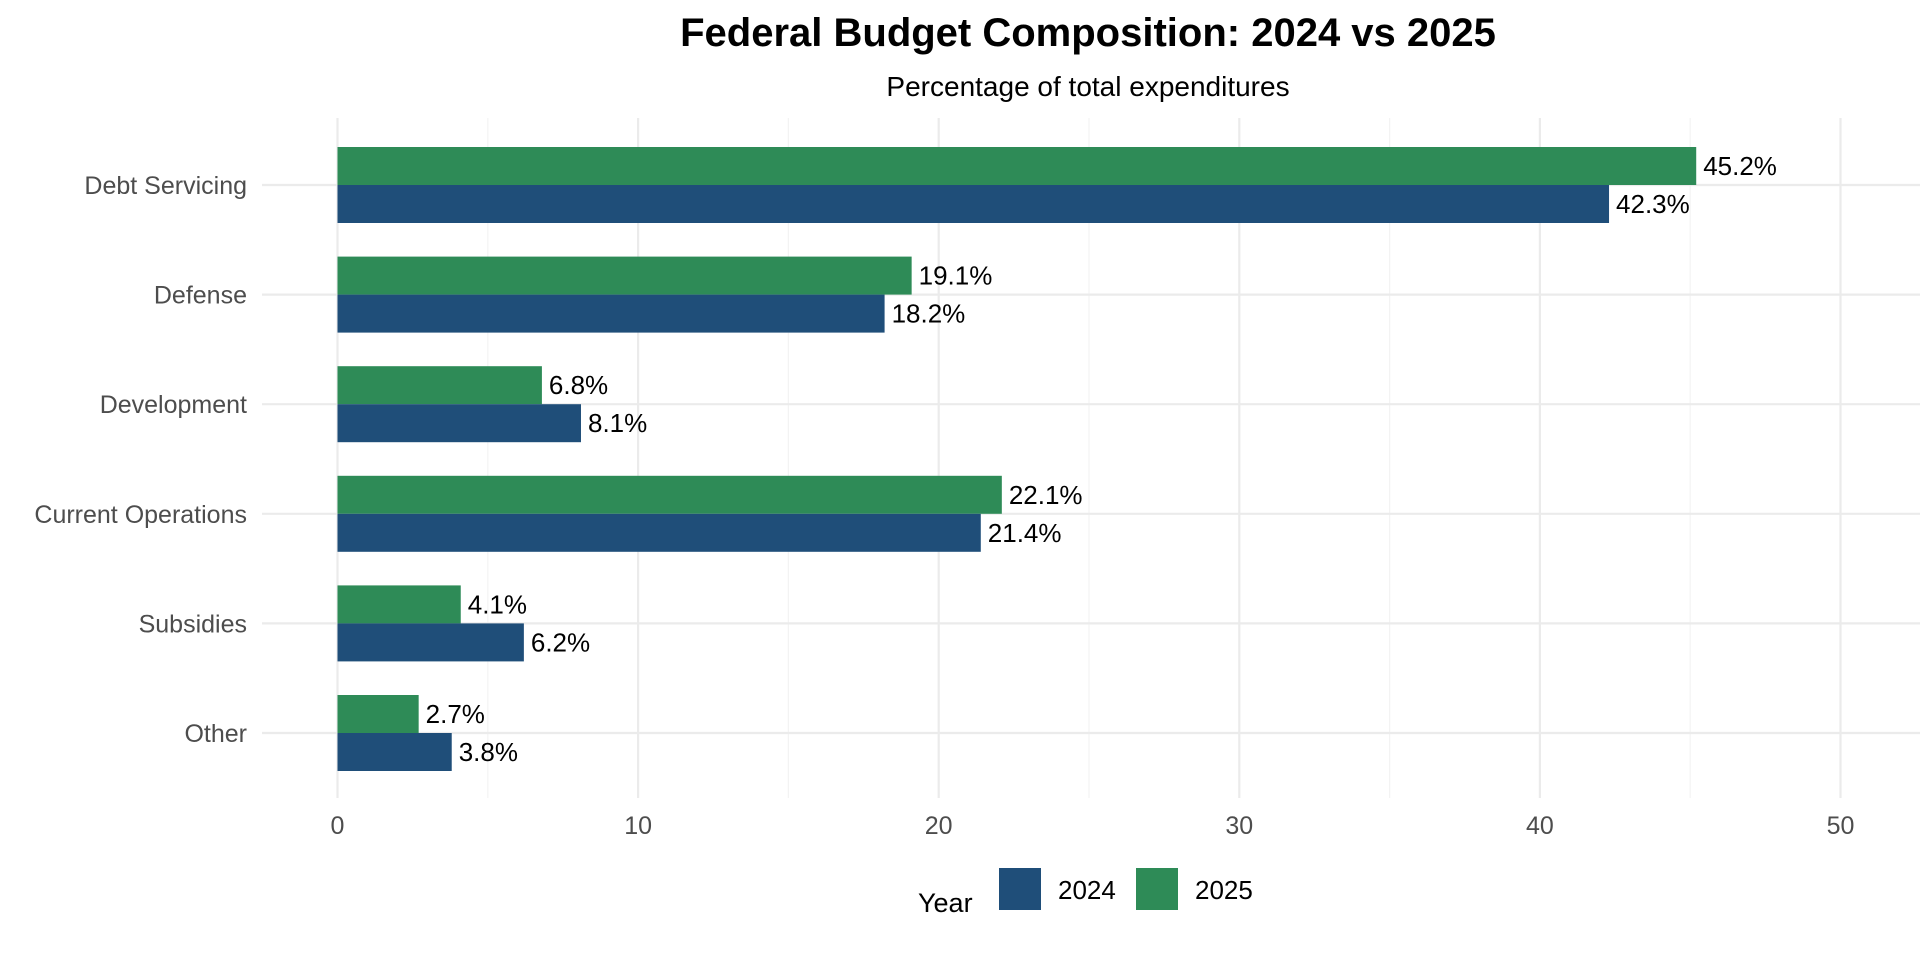 This screenshot has width=1920, height=960. Describe the element at coordinates (1224, 890) in the screenshot. I see `legend-label-2025: 2025` at that location.